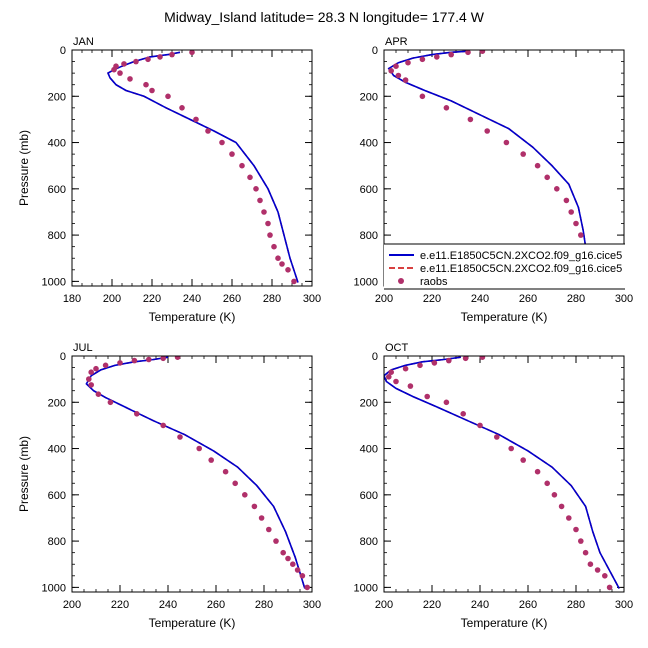 This screenshot has width=648, height=648. Describe the element at coordinates (521, 256) in the screenshot. I see `legend-solid-label: e.e11.E1850C5CN.2XCO2.f09_g16.cice5` at that location.